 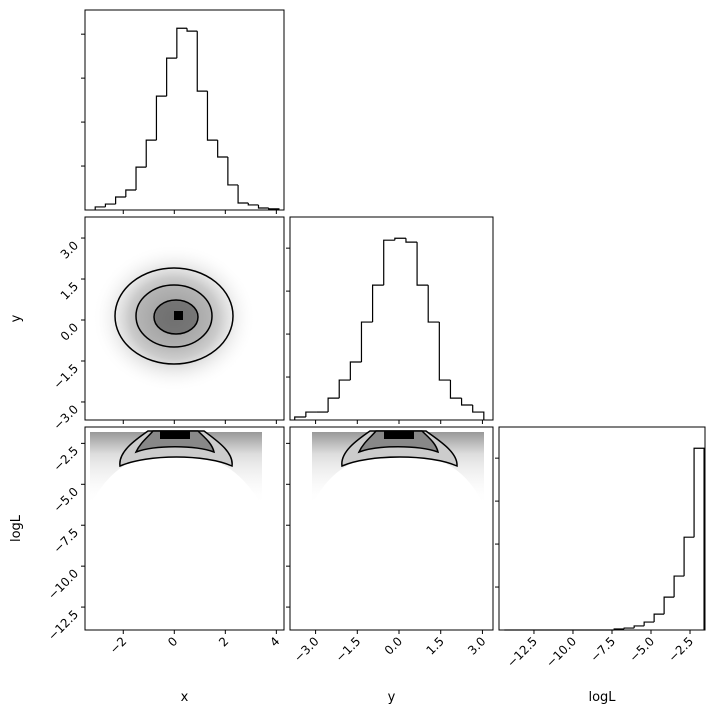 I want to click on density-x-logL, so click(x=176, y=467).